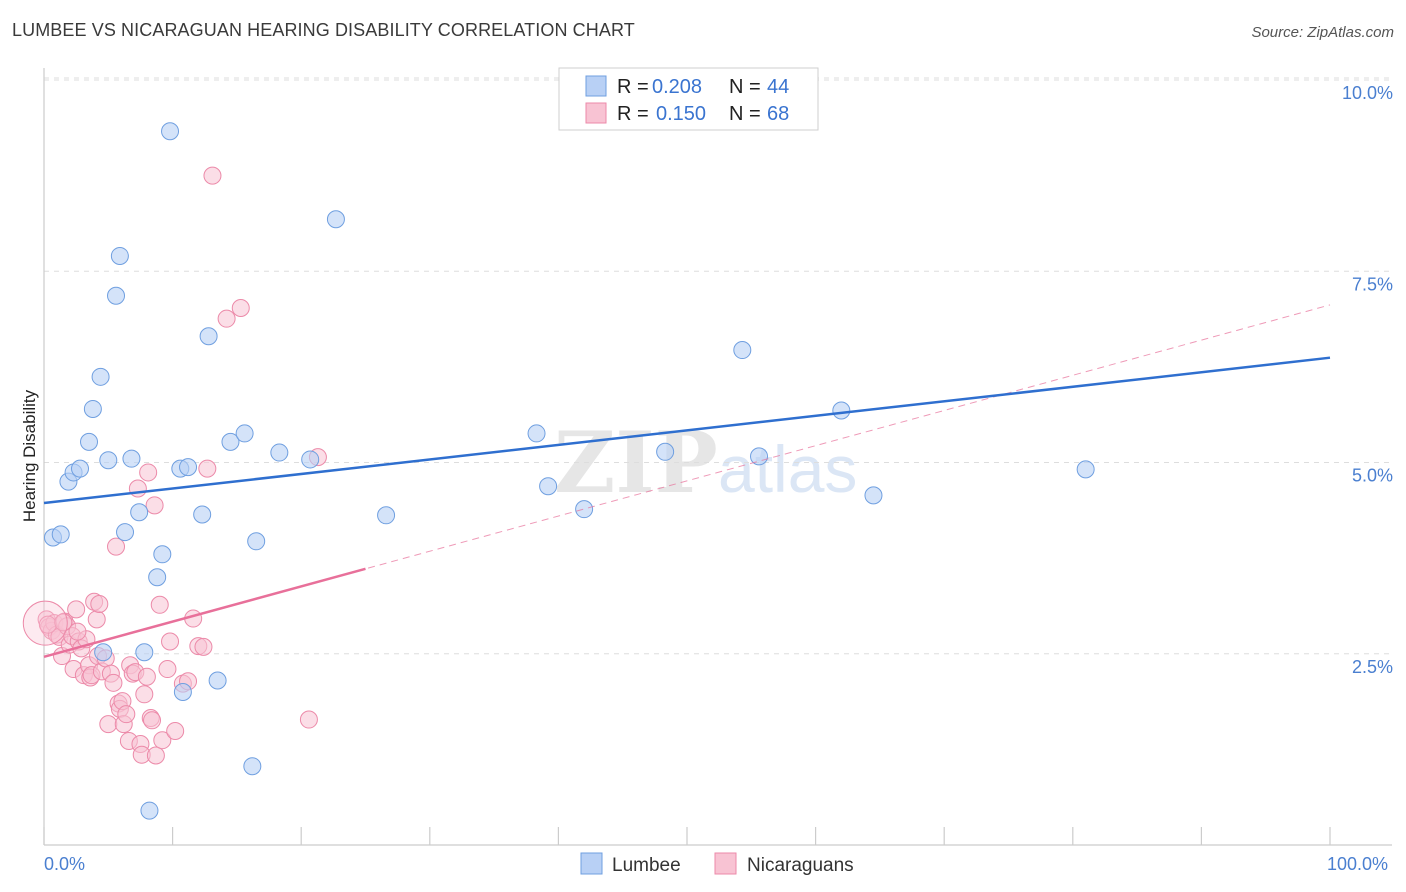 Image resolution: width=1406 pixels, height=892 pixels. Describe the element at coordinates (1357, 864) in the screenshot. I see `x-tick-label-max: 100.0%` at that location.